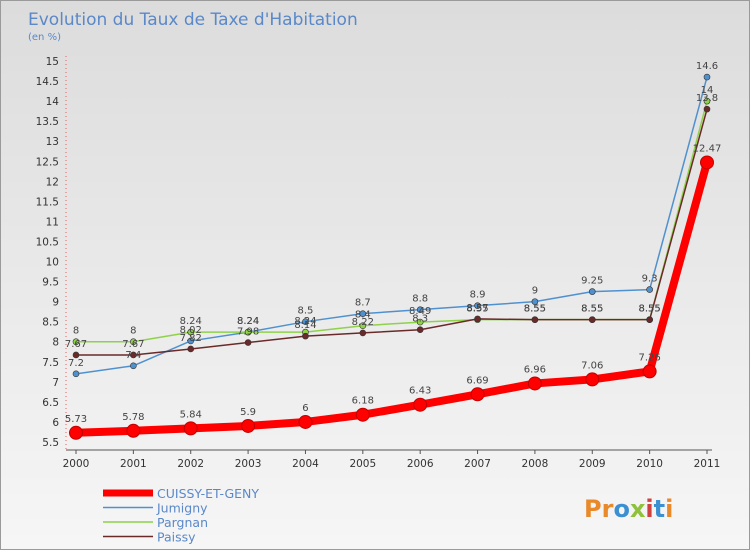 The height and width of the screenshot is (551, 750). I want to click on y-tick-label: 6.5, so click(50, 403).